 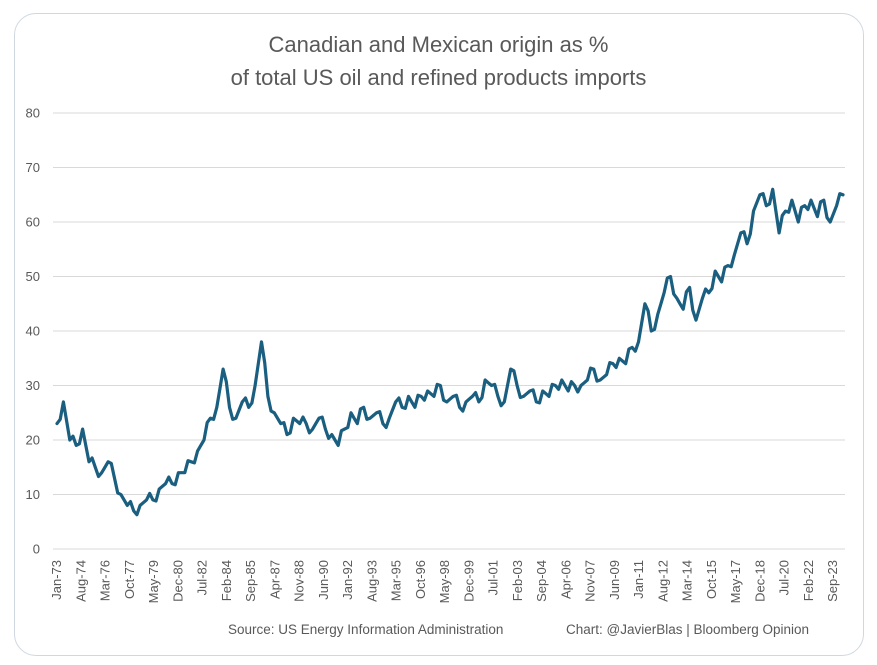 What do you see at coordinates (688, 629) in the screenshot?
I see `chart-credit: Chart: @JavierBlas | Bloomberg Opinion` at bounding box center [688, 629].